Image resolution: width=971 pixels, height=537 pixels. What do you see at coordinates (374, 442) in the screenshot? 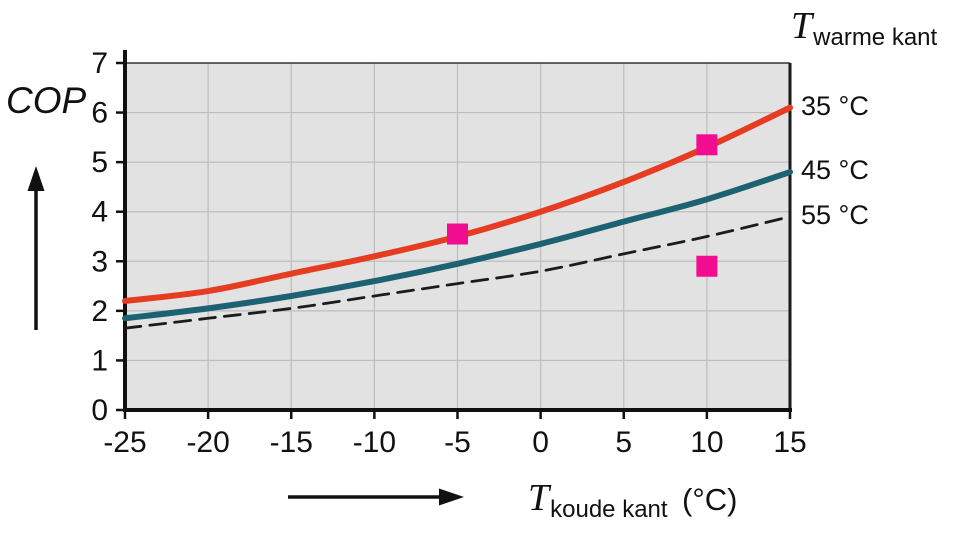
I see `x-tick-label: -10` at bounding box center [374, 442].